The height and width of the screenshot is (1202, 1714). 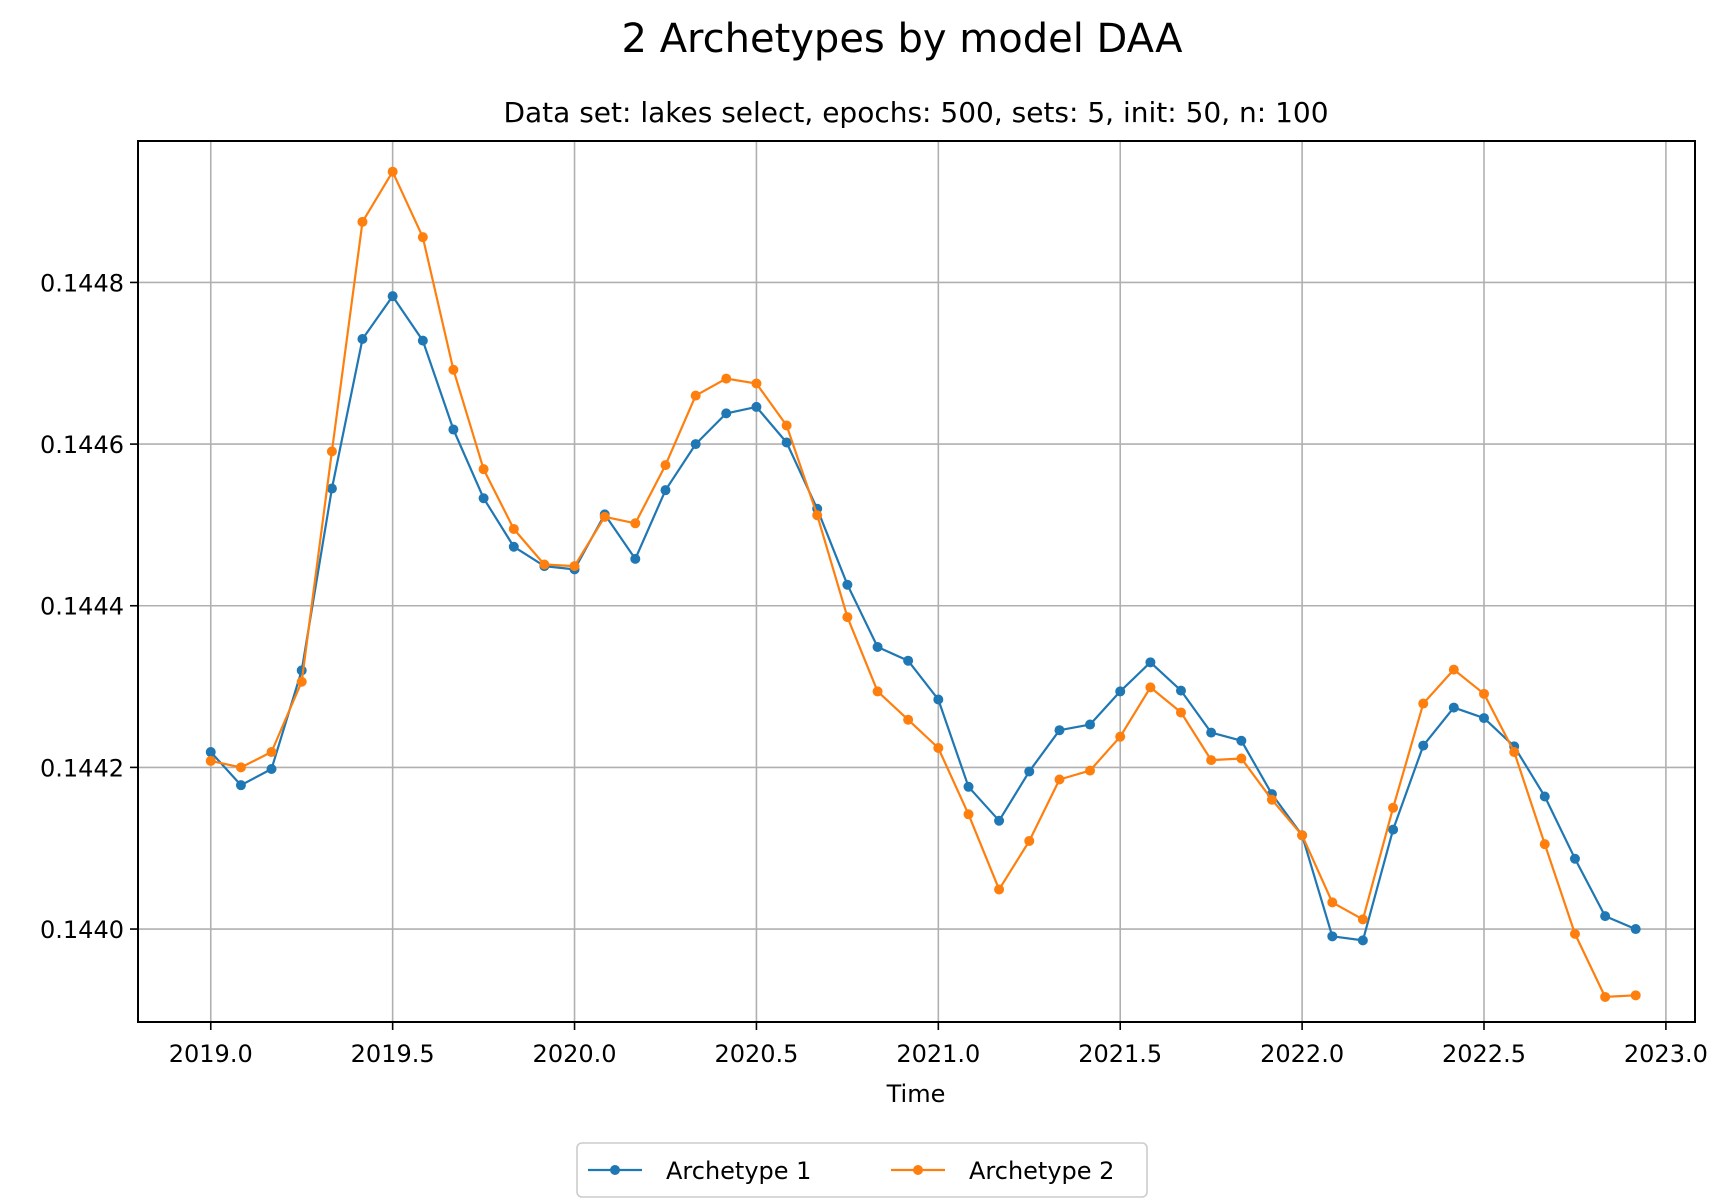 What do you see at coordinates (393, 1054) in the screenshot?
I see `x-tick-label: 2019.5` at bounding box center [393, 1054].